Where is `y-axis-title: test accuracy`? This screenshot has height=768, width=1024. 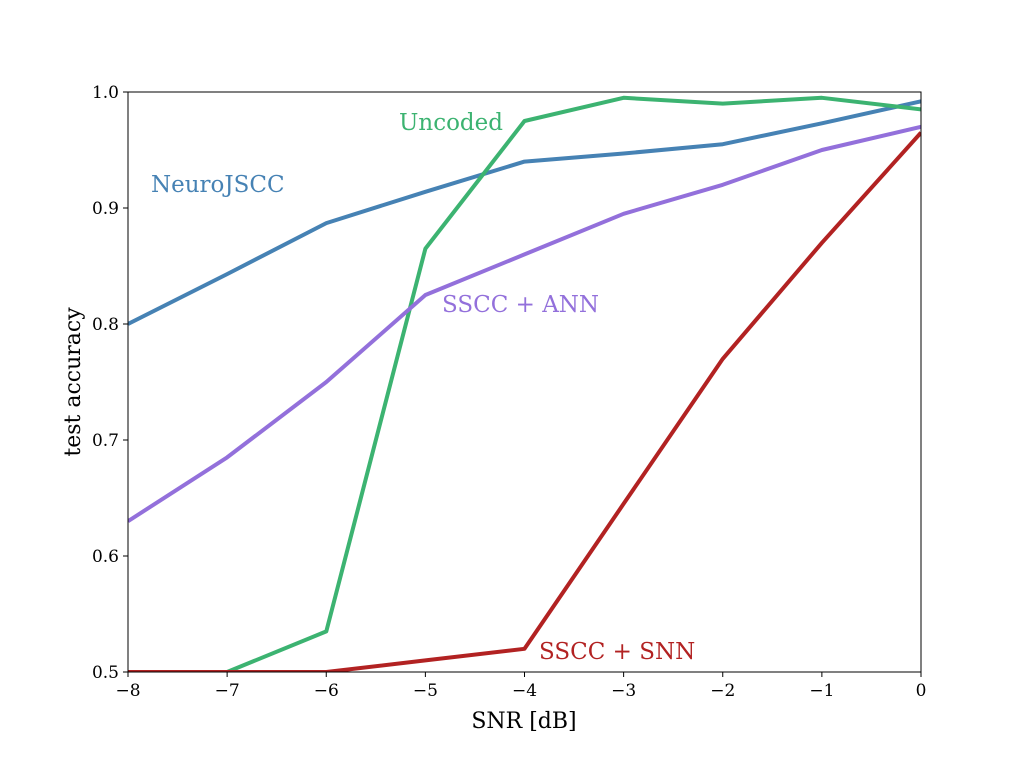 y-axis-title: test accuracy is located at coordinates (73, 382).